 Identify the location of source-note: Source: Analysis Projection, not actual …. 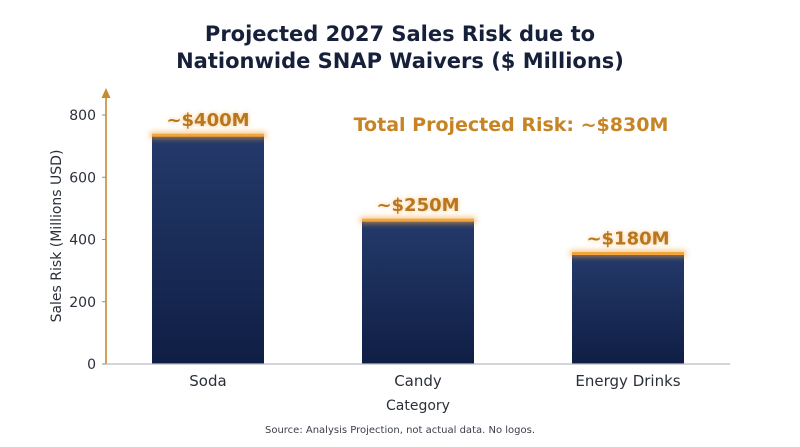
(400, 430).